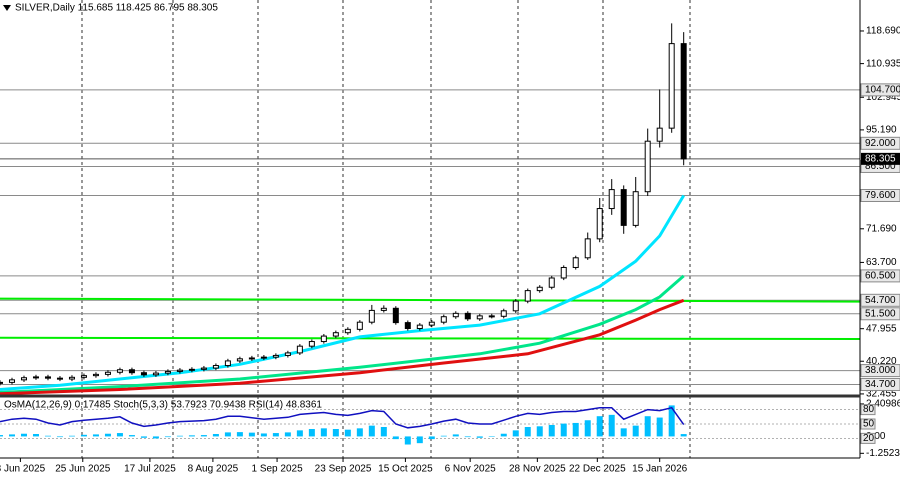 This screenshot has width=900, height=478. Describe the element at coordinates (82, 469) in the screenshot. I see `x-tick-label: 25 Jun 2025` at that location.